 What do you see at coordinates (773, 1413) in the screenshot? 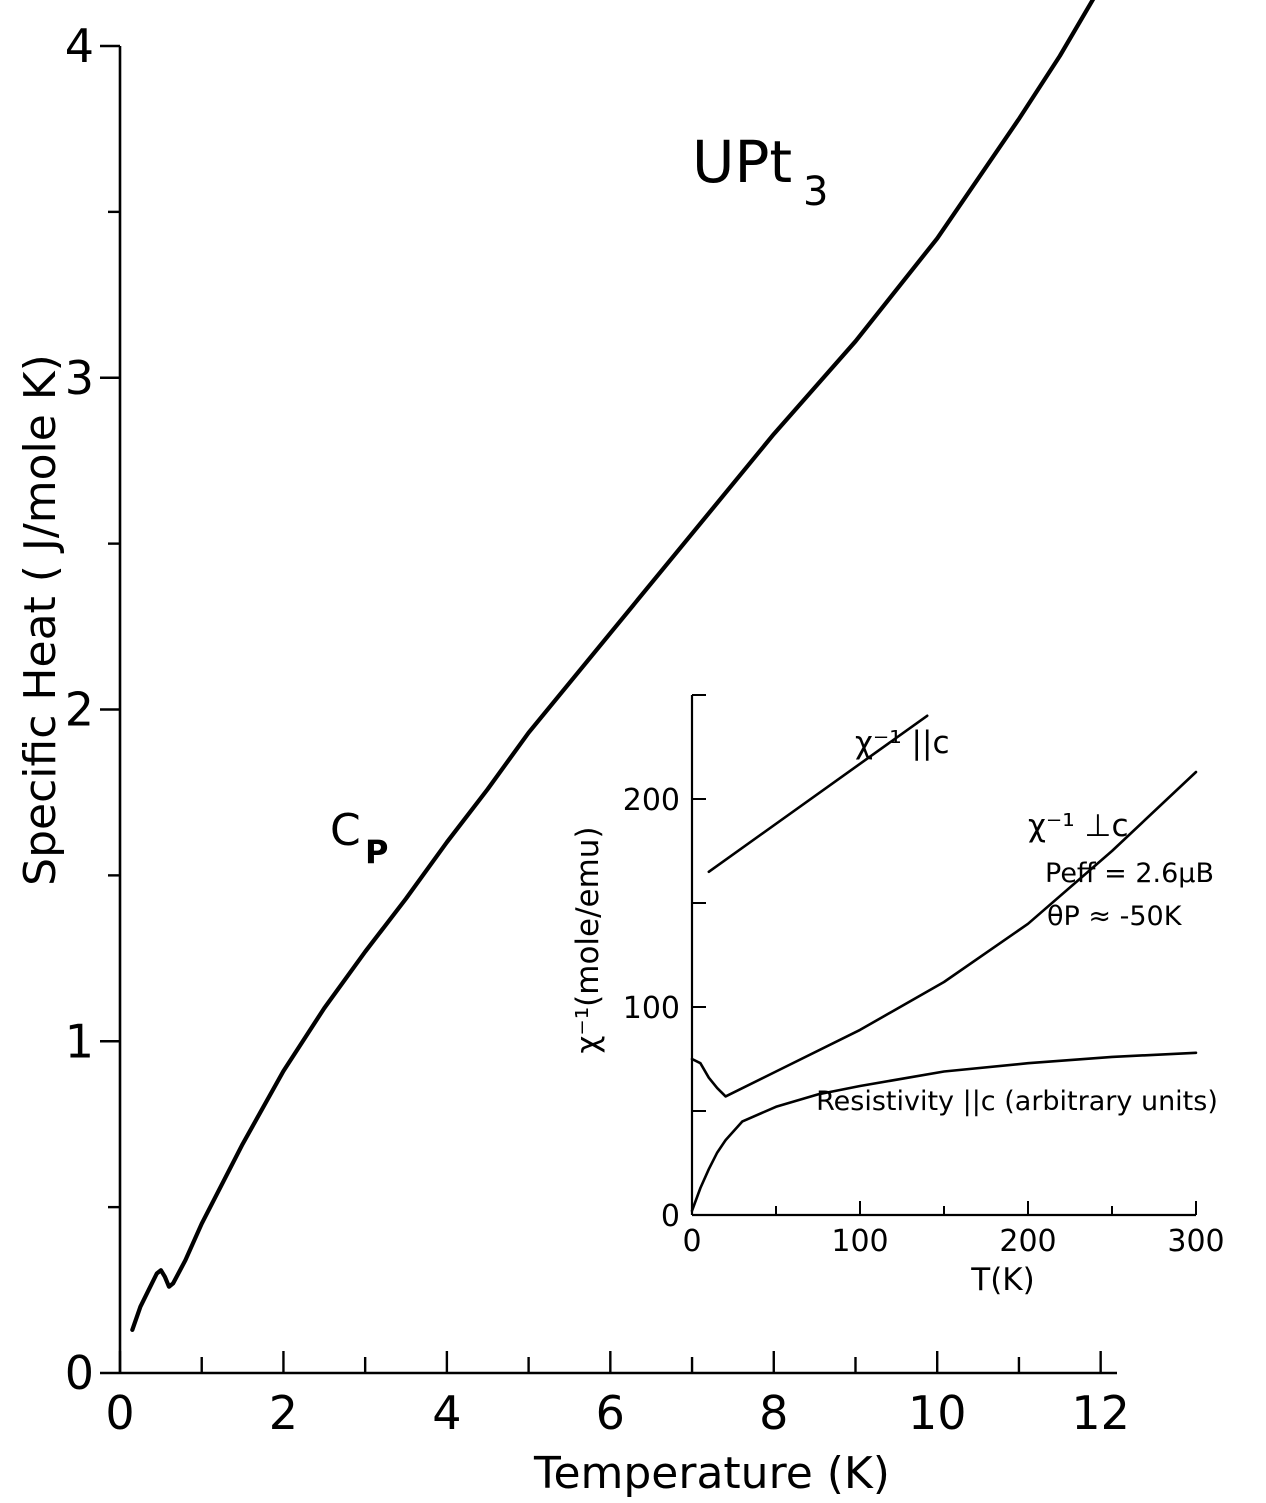
I see `main-x-tick-label: 8` at bounding box center [773, 1413].